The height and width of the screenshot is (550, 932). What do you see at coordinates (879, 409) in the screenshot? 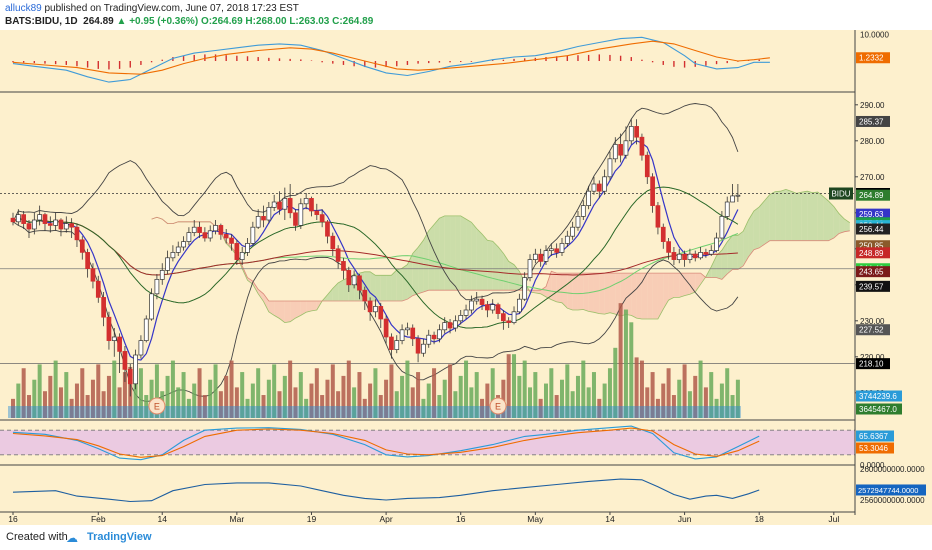
I see `volume-value-box` at bounding box center [879, 409].